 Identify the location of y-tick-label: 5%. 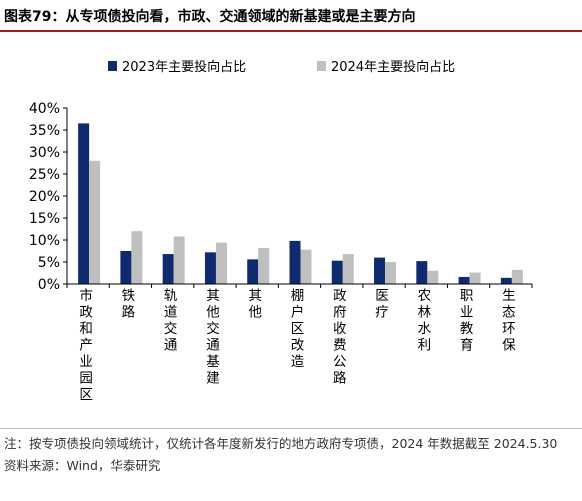
(49, 263).